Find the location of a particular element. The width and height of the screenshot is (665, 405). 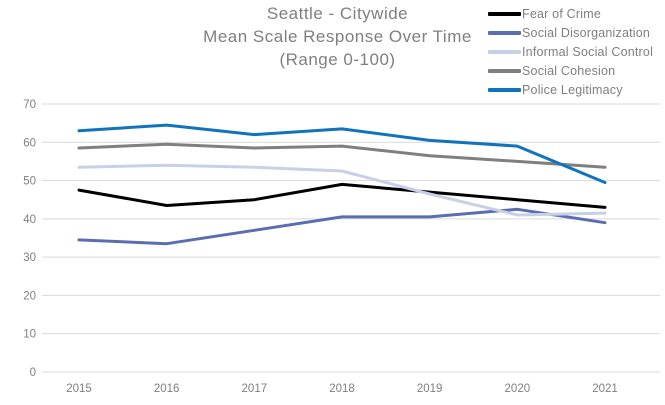

legend-item-police-legitimacy: Police Legitimacy is located at coordinates (576, 89).